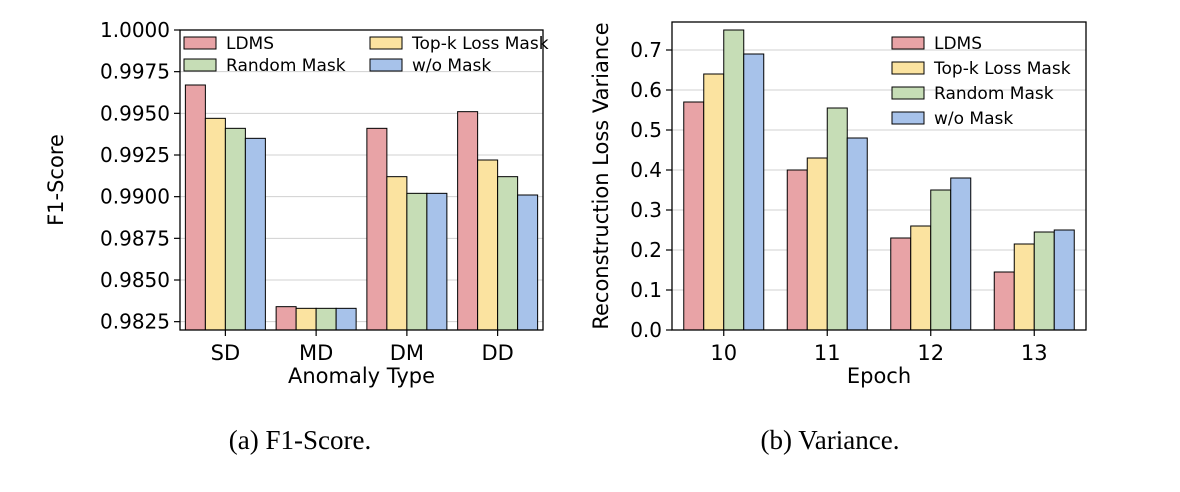 Image resolution: width=1180 pixels, height=492 pixels. I want to click on bar-top-k-loss-mask-dm, so click(397, 253).